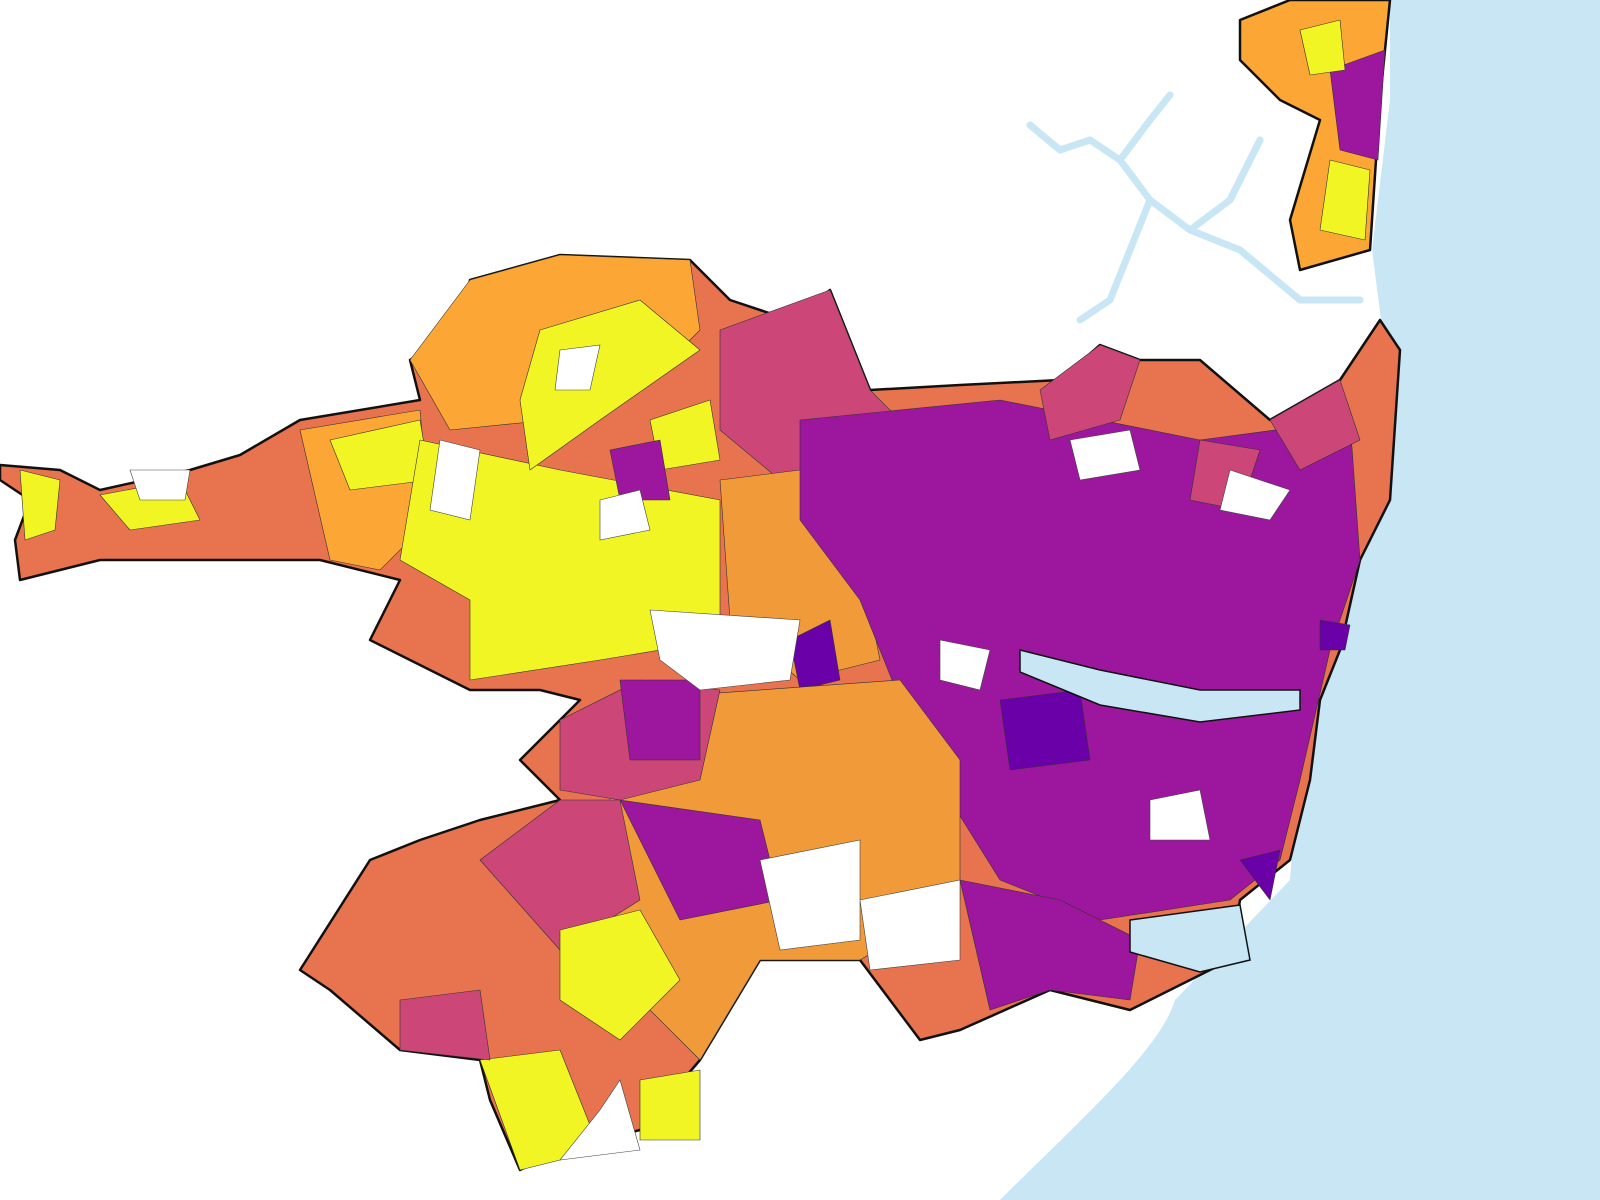 Image resolution: width=1600 pixels, height=1200 pixels. What do you see at coordinates (1195, 207) in the screenshot?
I see `river` at bounding box center [1195, 207].